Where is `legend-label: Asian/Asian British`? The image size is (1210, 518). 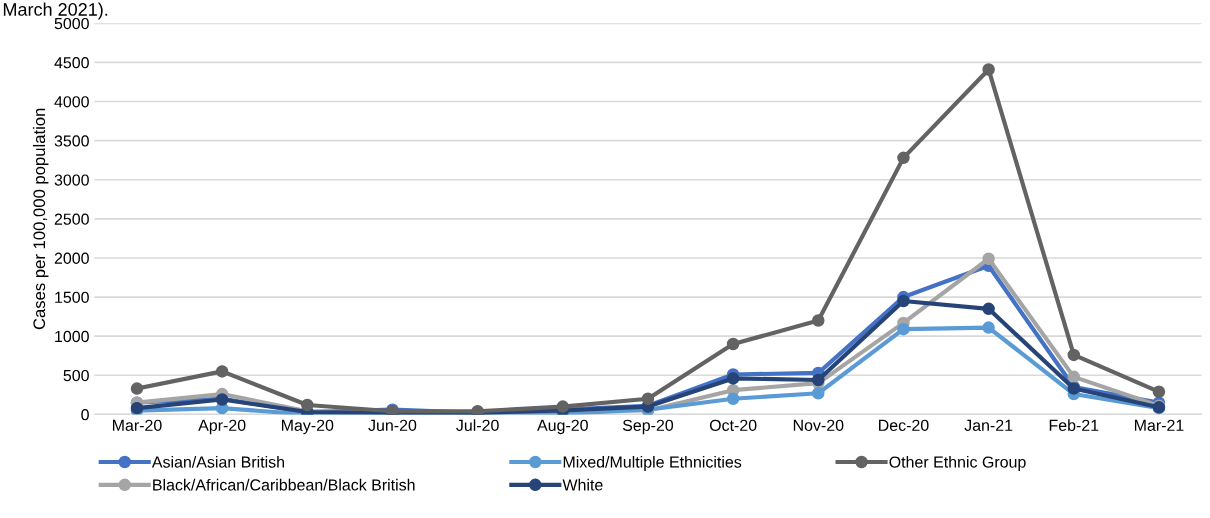
legend-label: Asian/Asian British is located at coordinates (217, 461).